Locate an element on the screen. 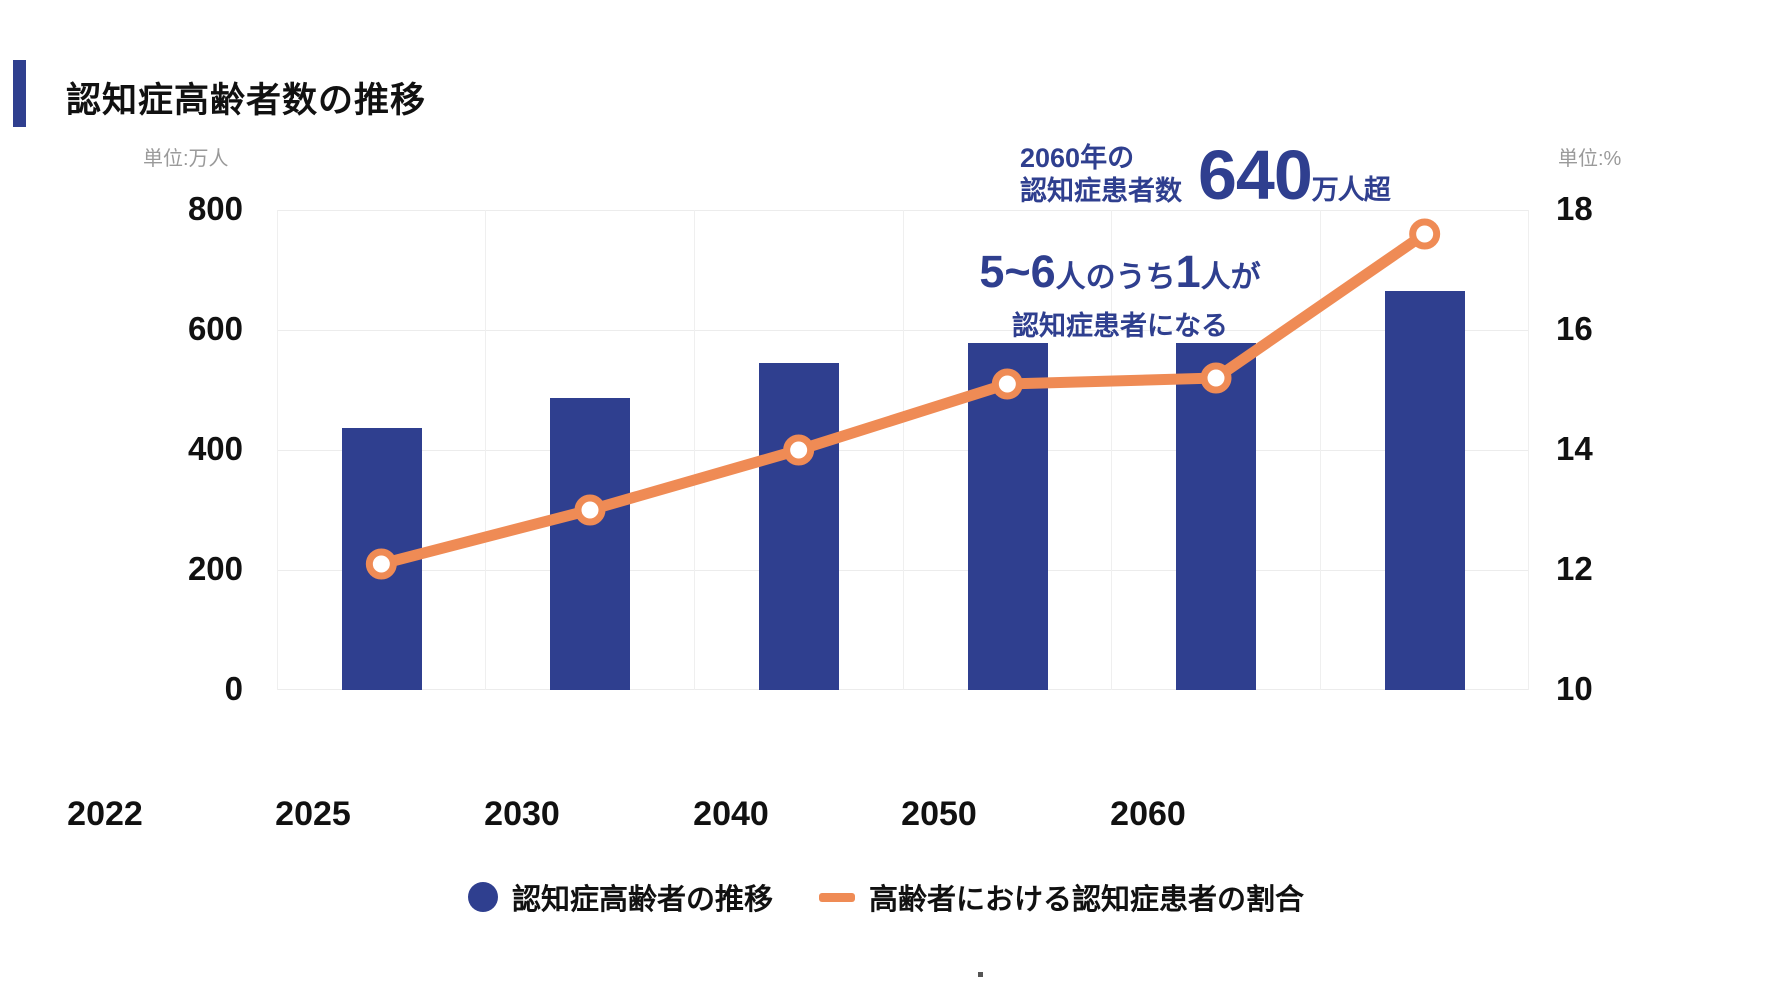  circle-marker-icon is located at coordinates (482, 897).